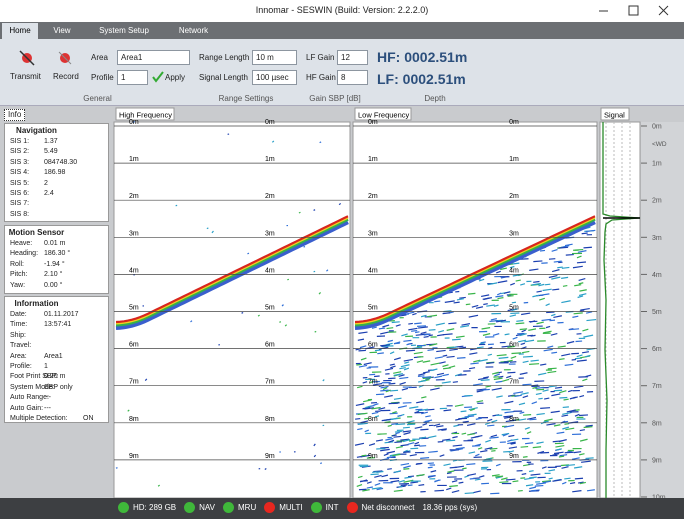 This screenshot has width=684, height=519. Describe the element at coordinates (274, 77) in the screenshot. I see `signal-length-select: 100 µsec` at that location.